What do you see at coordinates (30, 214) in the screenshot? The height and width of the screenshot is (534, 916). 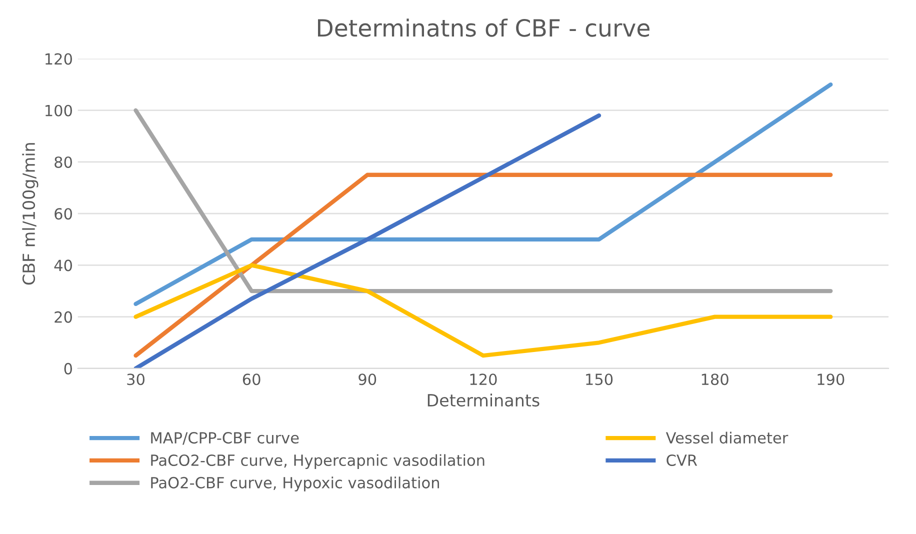 I see `y-axis-title: CBF ml/100g/min` at bounding box center [30, 214].